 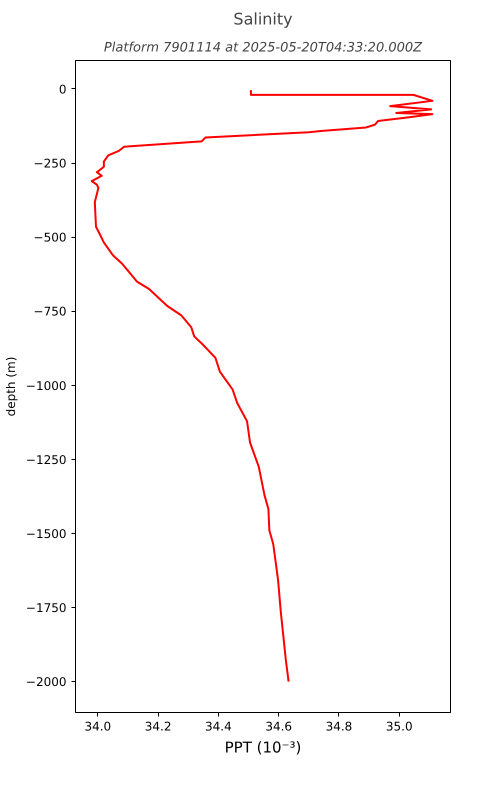 What do you see at coordinates (62, 89) in the screenshot?
I see `y-tick-label: 0` at bounding box center [62, 89].